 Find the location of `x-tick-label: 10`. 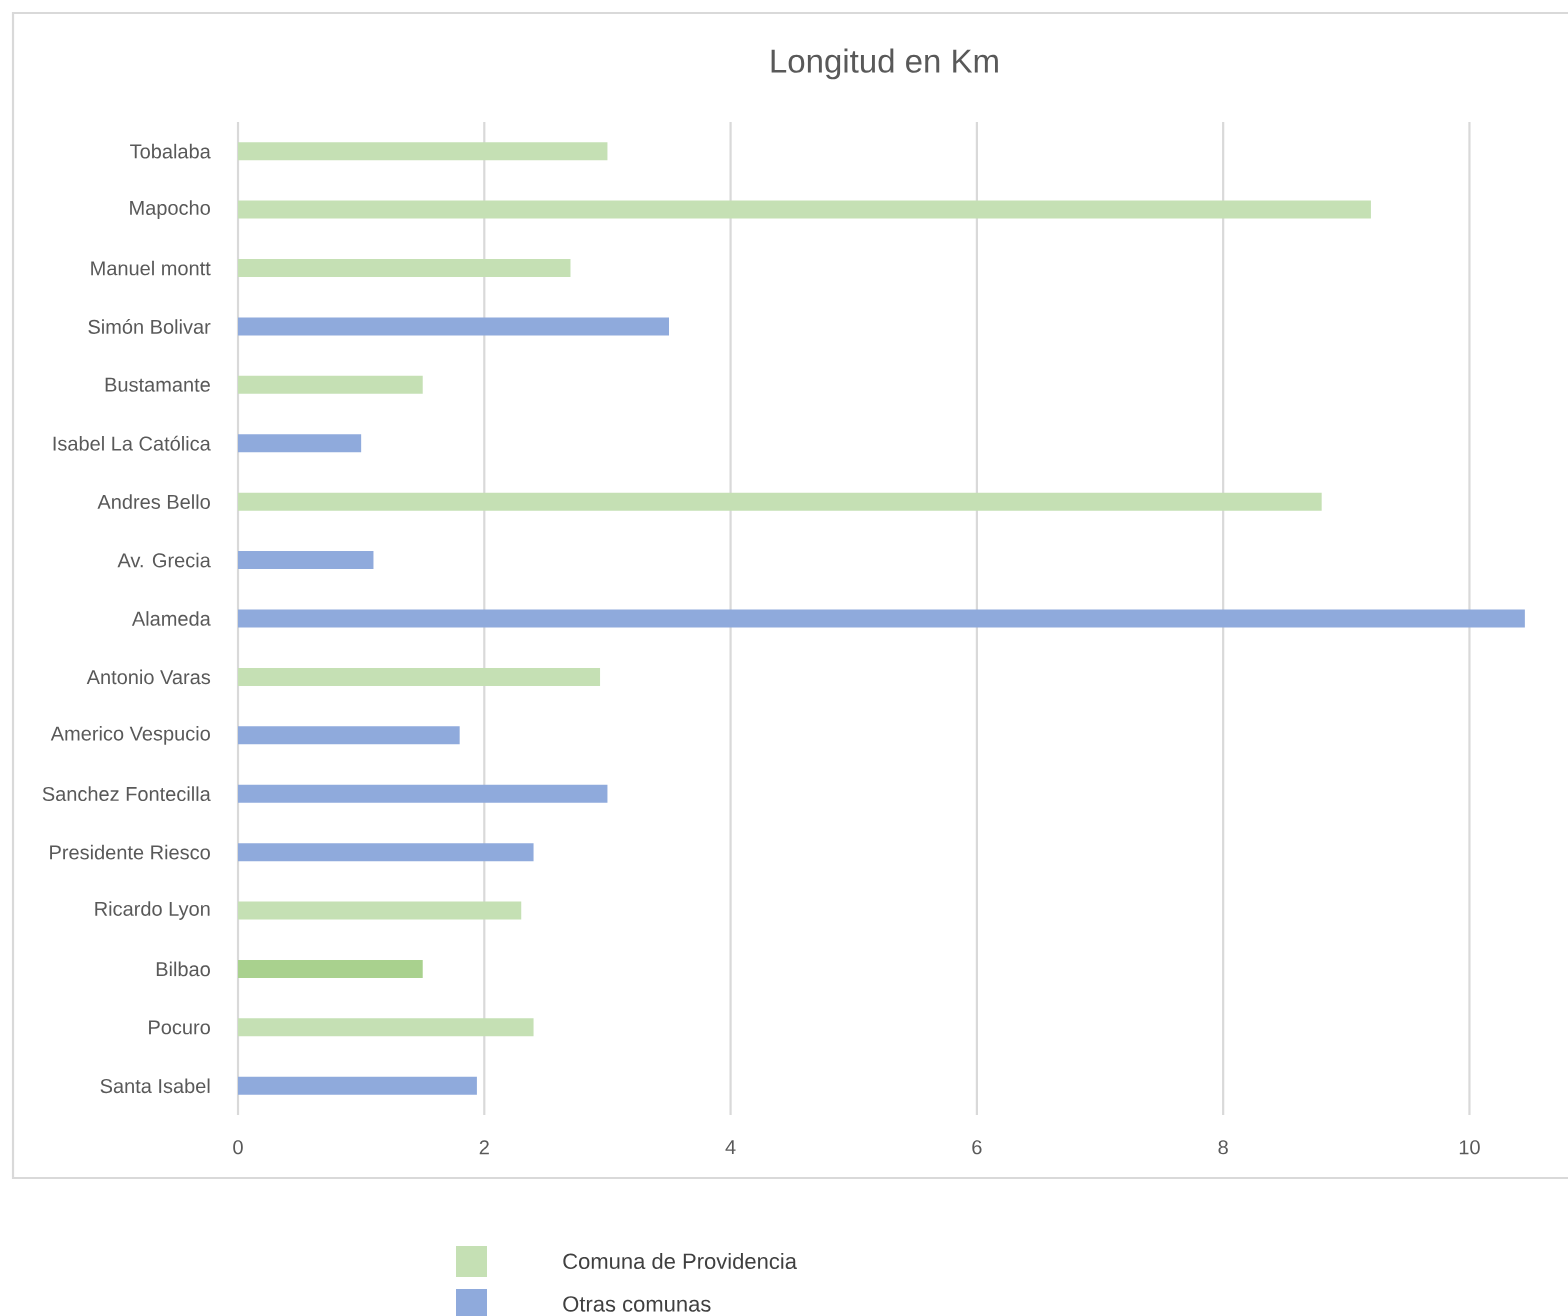

x-tick-label: 10 is located at coordinates (1469, 1147).